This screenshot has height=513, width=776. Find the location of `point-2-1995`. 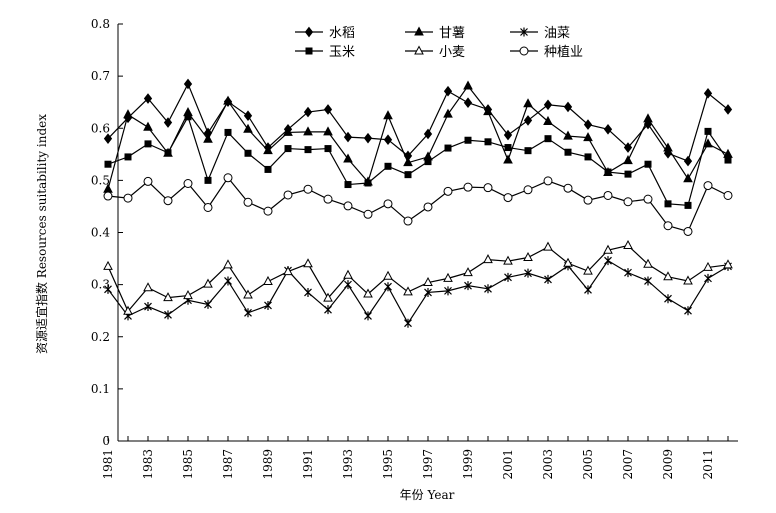

point-2-1995 is located at coordinates (388, 287).